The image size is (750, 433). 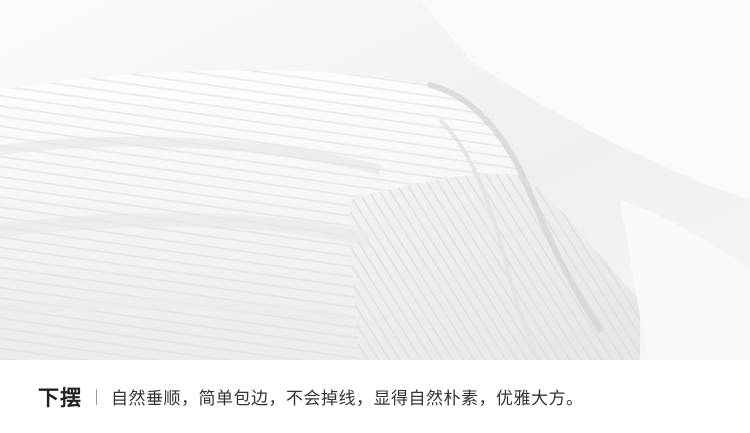 What do you see at coordinates (347, 396) in the screenshot?
I see `caption-description: 自然垂顺，简单包边，不会掉线，显得自然朴素，优雅大方。` at bounding box center [347, 396].